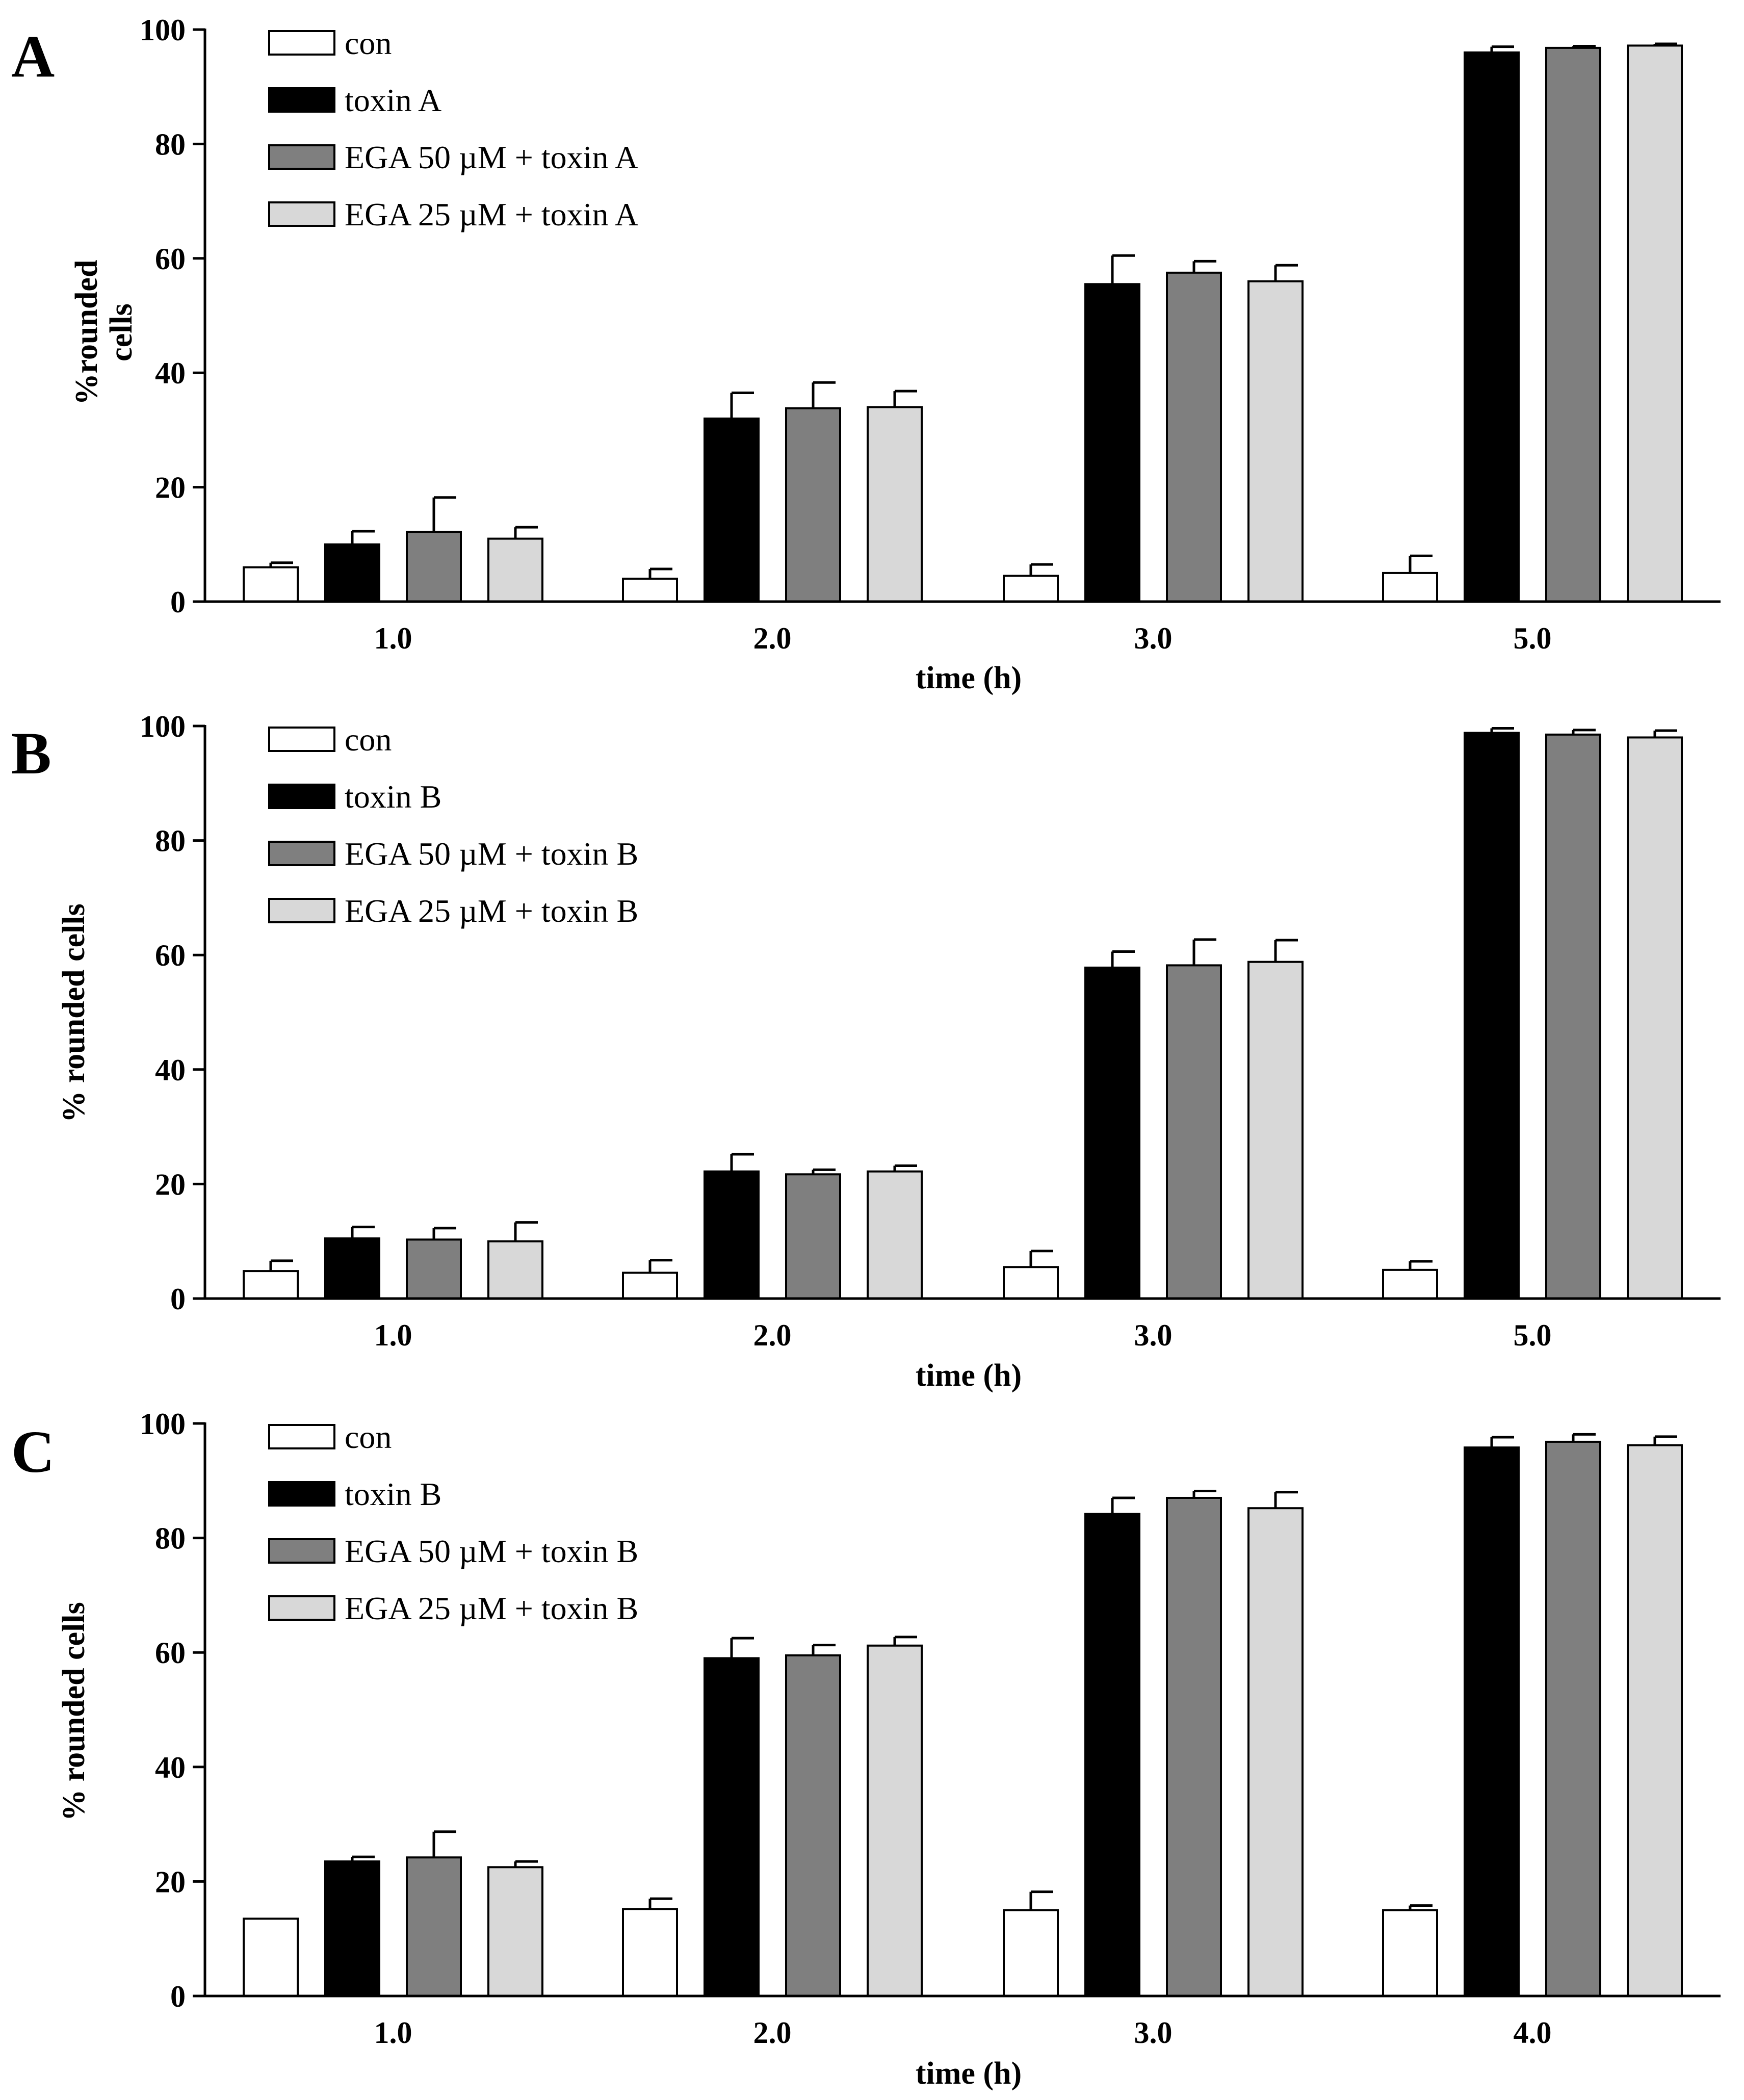  Describe the element at coordinates (86, 333) in the screenshot. I see `y-axis-label-line-1: %rounded` at that location.